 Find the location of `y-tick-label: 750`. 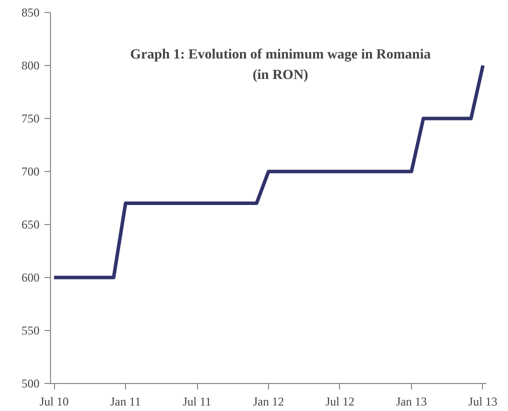

y-tick-label: 750 is located at coordinates (31, 119).